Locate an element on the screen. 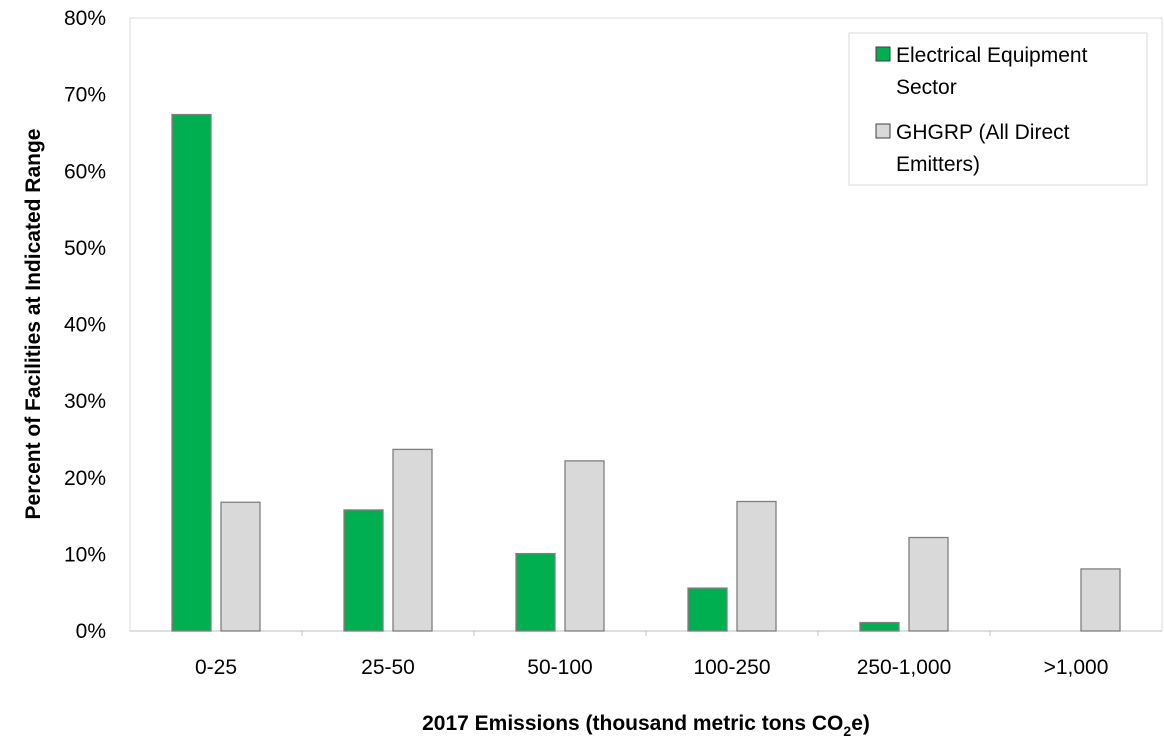  x-tick-label: 0-25 is located at coordinates (216, 667).